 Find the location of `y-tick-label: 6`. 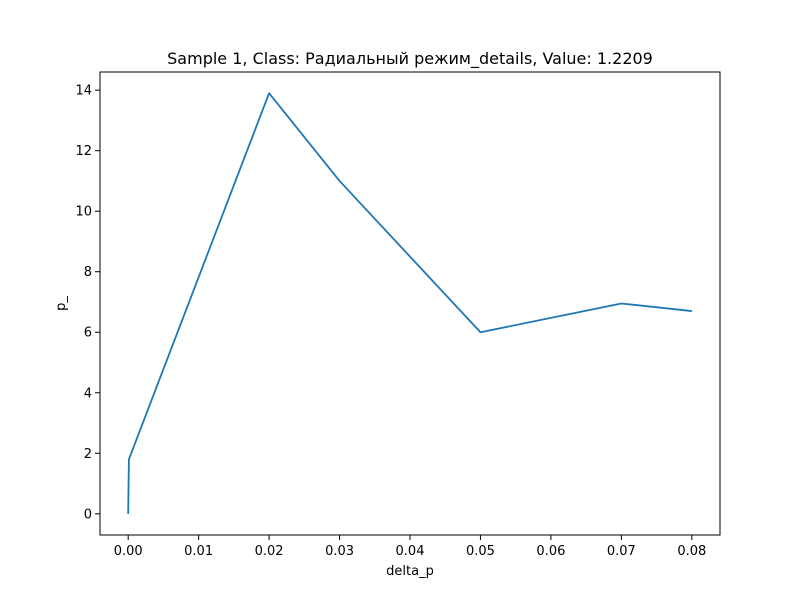

y-tick-label: 6 is located at coordinates (88, 333).